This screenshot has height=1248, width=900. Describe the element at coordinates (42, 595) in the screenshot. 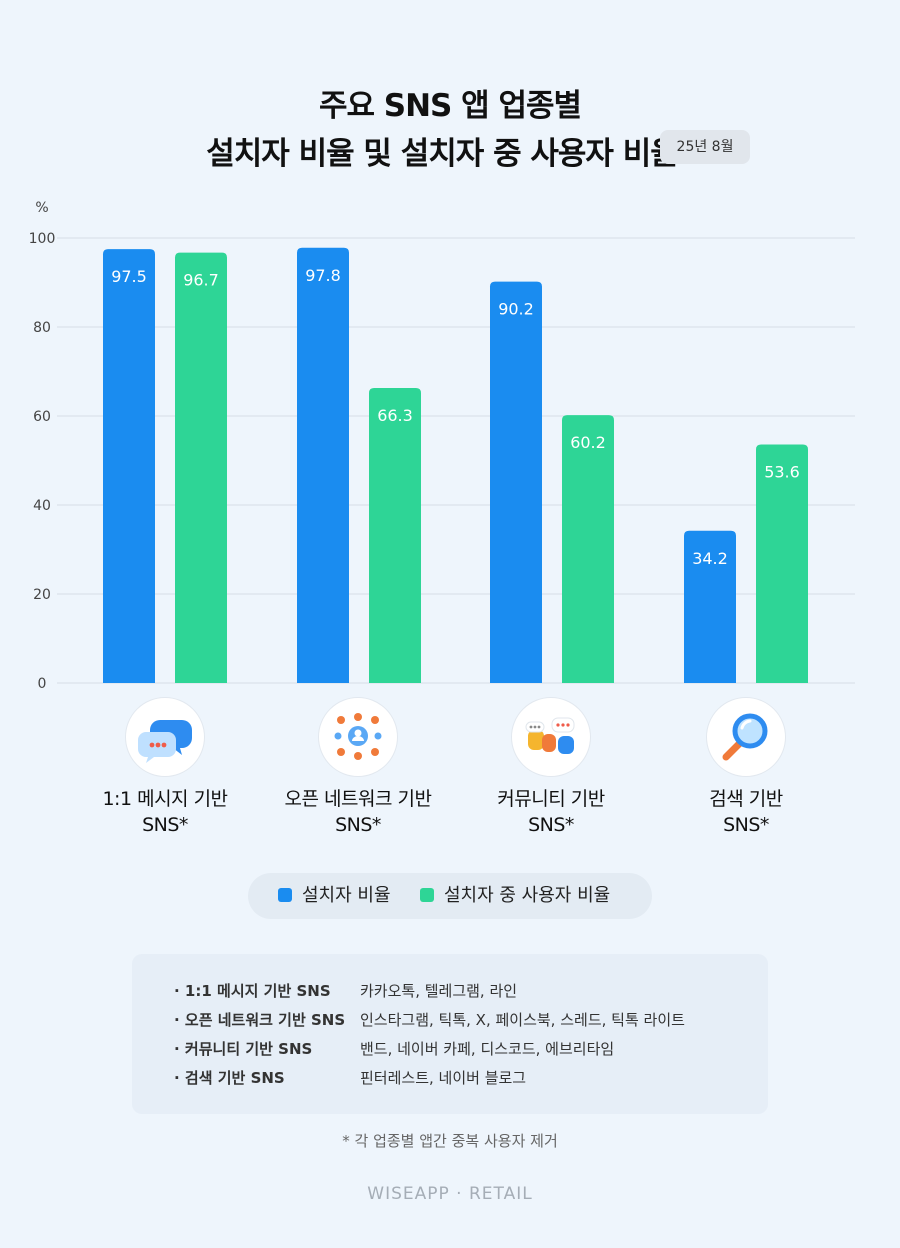

I see `y-tick-label: 20` at that location.